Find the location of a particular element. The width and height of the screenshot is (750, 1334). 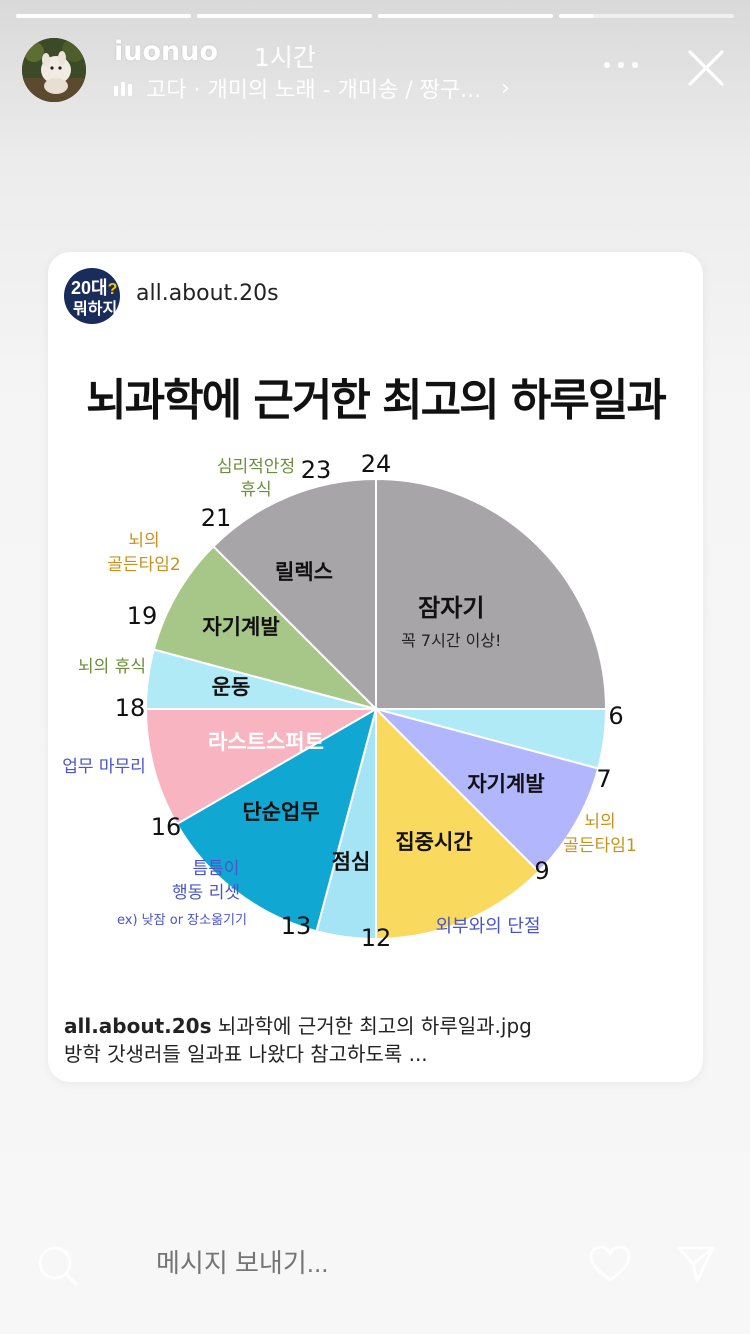

story-username: iuonuo is located at coordinates (166, 51).